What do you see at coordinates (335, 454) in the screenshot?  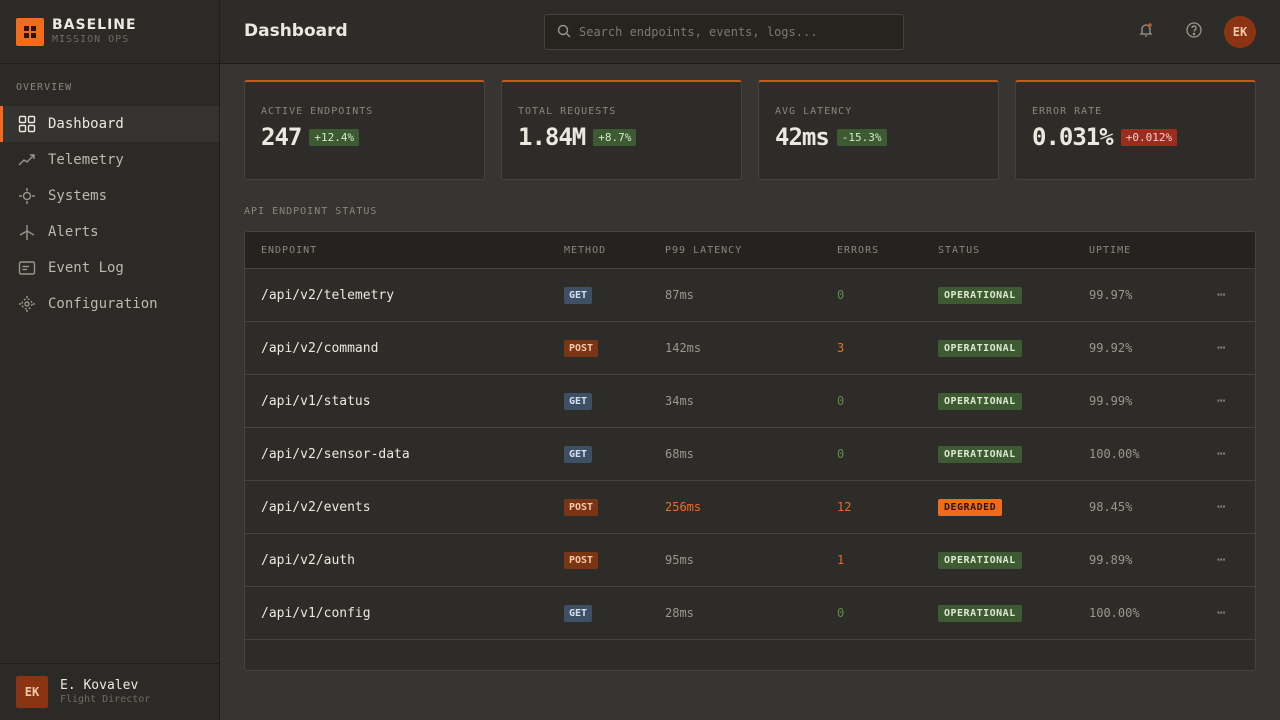 I see `endpoint-path: /api/v2/sensor-data` at bounding box center [335, 454].